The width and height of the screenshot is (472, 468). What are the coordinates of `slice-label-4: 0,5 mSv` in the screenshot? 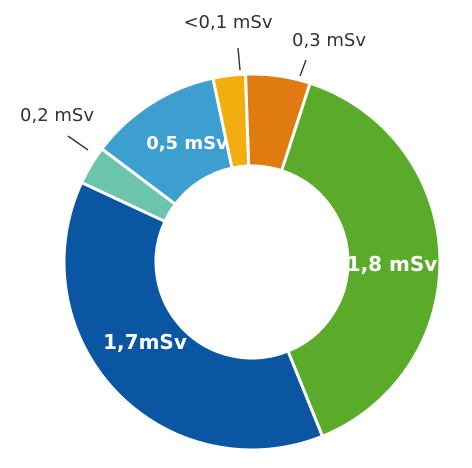 It's located at (187, 143).